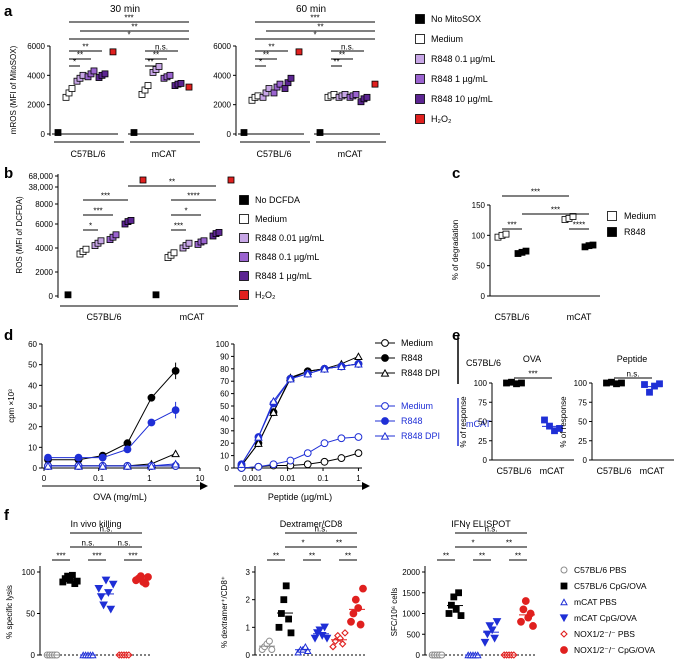  Describe the element at coordinates (265, 295) in the screenshot. I see `legend-b-label-5: H₂O₂` at that location.